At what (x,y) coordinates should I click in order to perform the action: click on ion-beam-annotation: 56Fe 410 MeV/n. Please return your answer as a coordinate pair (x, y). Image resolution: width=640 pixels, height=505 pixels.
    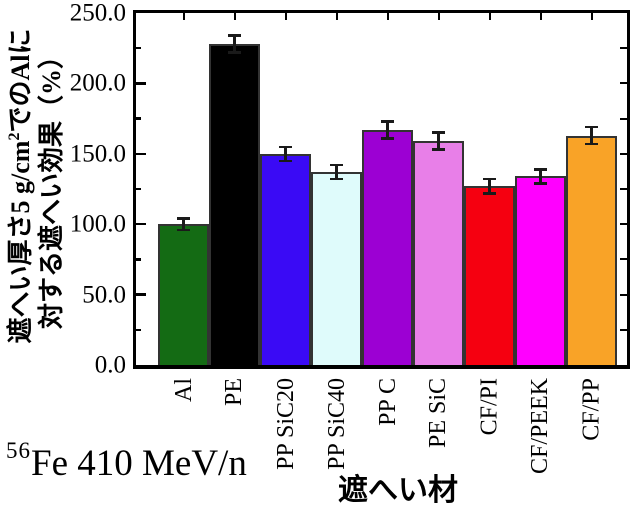
    Looking at the image, I should click on (126, 461).